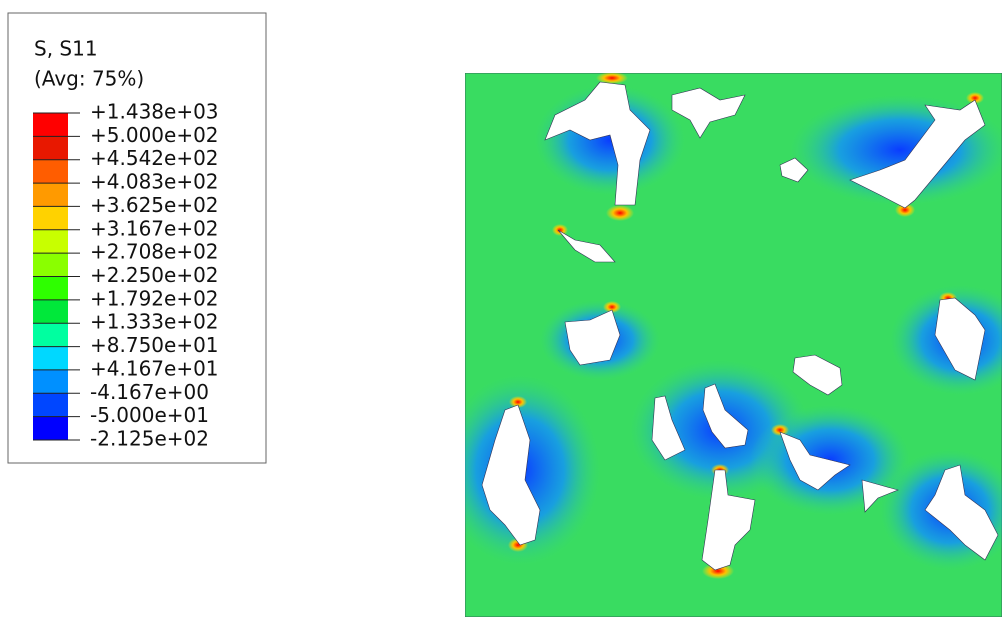  Describe the element at coordinates (149, 415) in the screenshot. I see `legend-label: -5.000e+01` at that location.